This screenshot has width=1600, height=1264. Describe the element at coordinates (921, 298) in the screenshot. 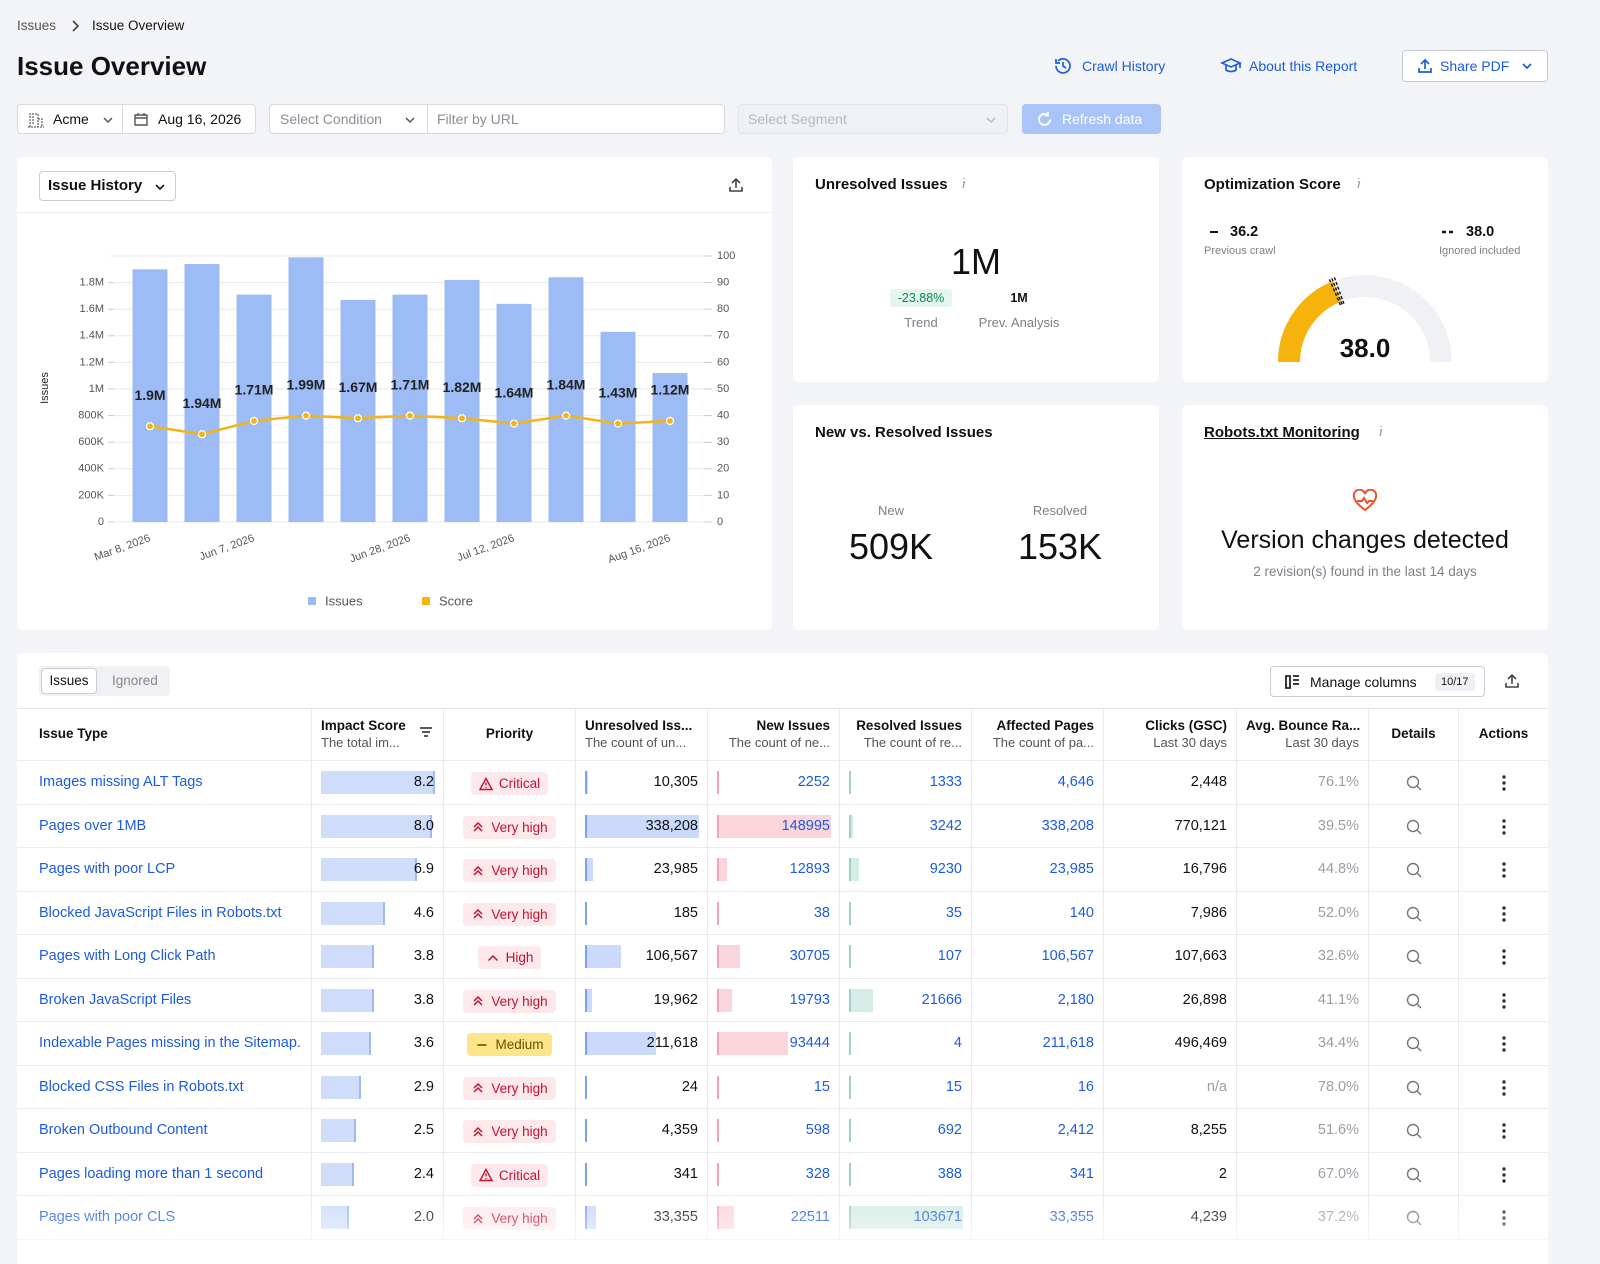

I see `trend-badge: -23.88%` at that location.